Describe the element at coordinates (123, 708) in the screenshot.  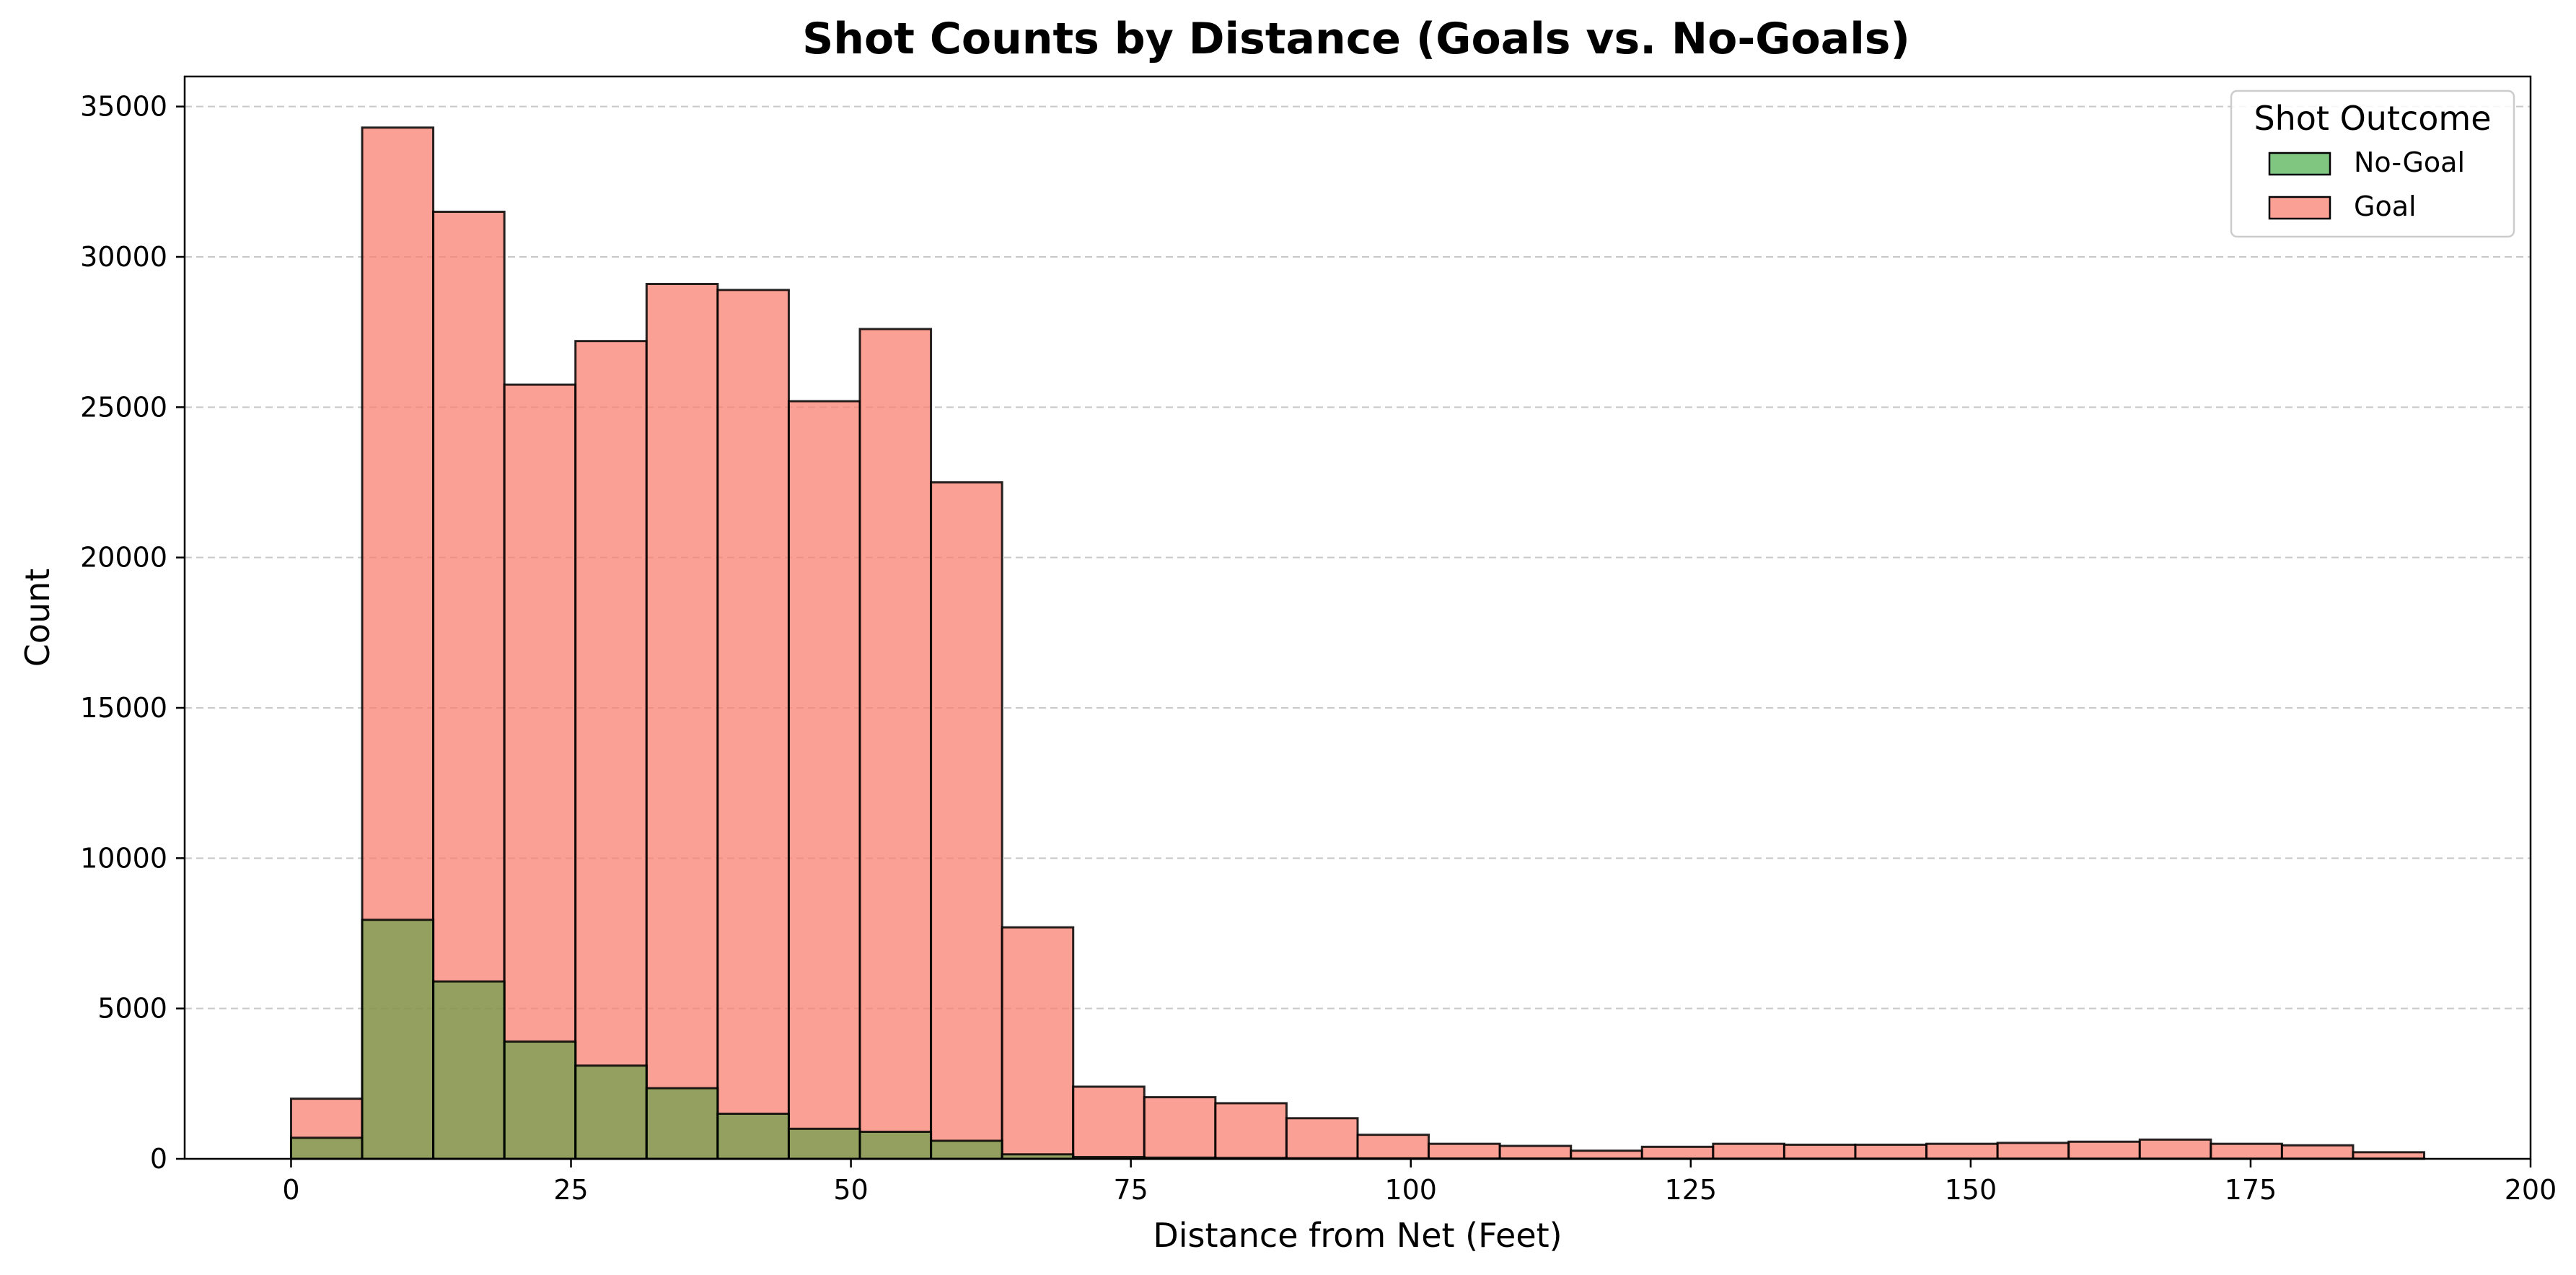
I see `y-tick-label: 15000` at that location.